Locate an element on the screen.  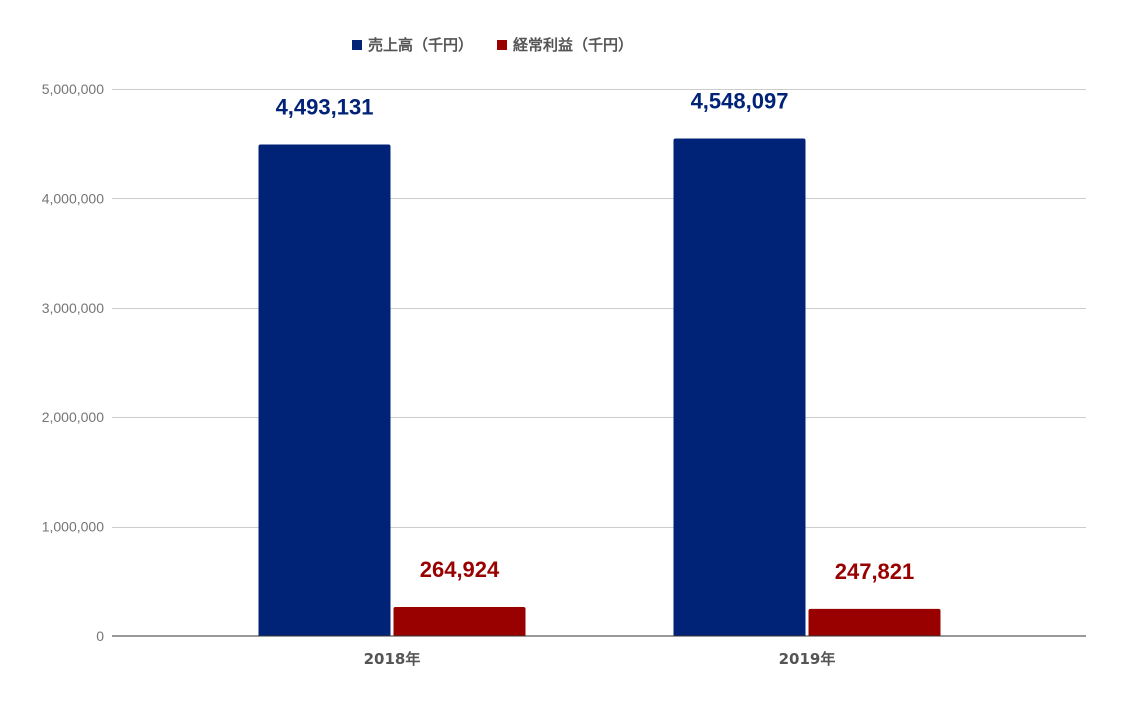
data-label: 264,924 is located at coordinates (460, 569).